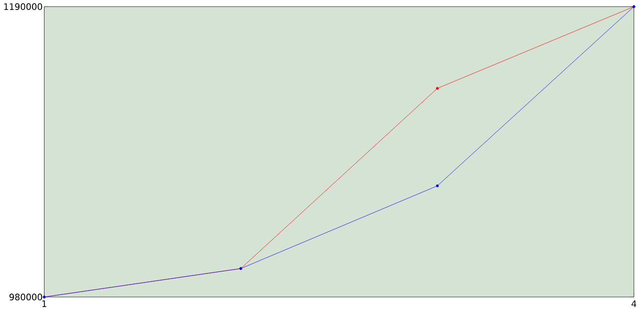 The height and width of the screenshot is (319, 640). What do you see at coordinates (23, 6) in the screenshot?
I see `y-tick-label: 1190000` at bounding box center [23, 6].